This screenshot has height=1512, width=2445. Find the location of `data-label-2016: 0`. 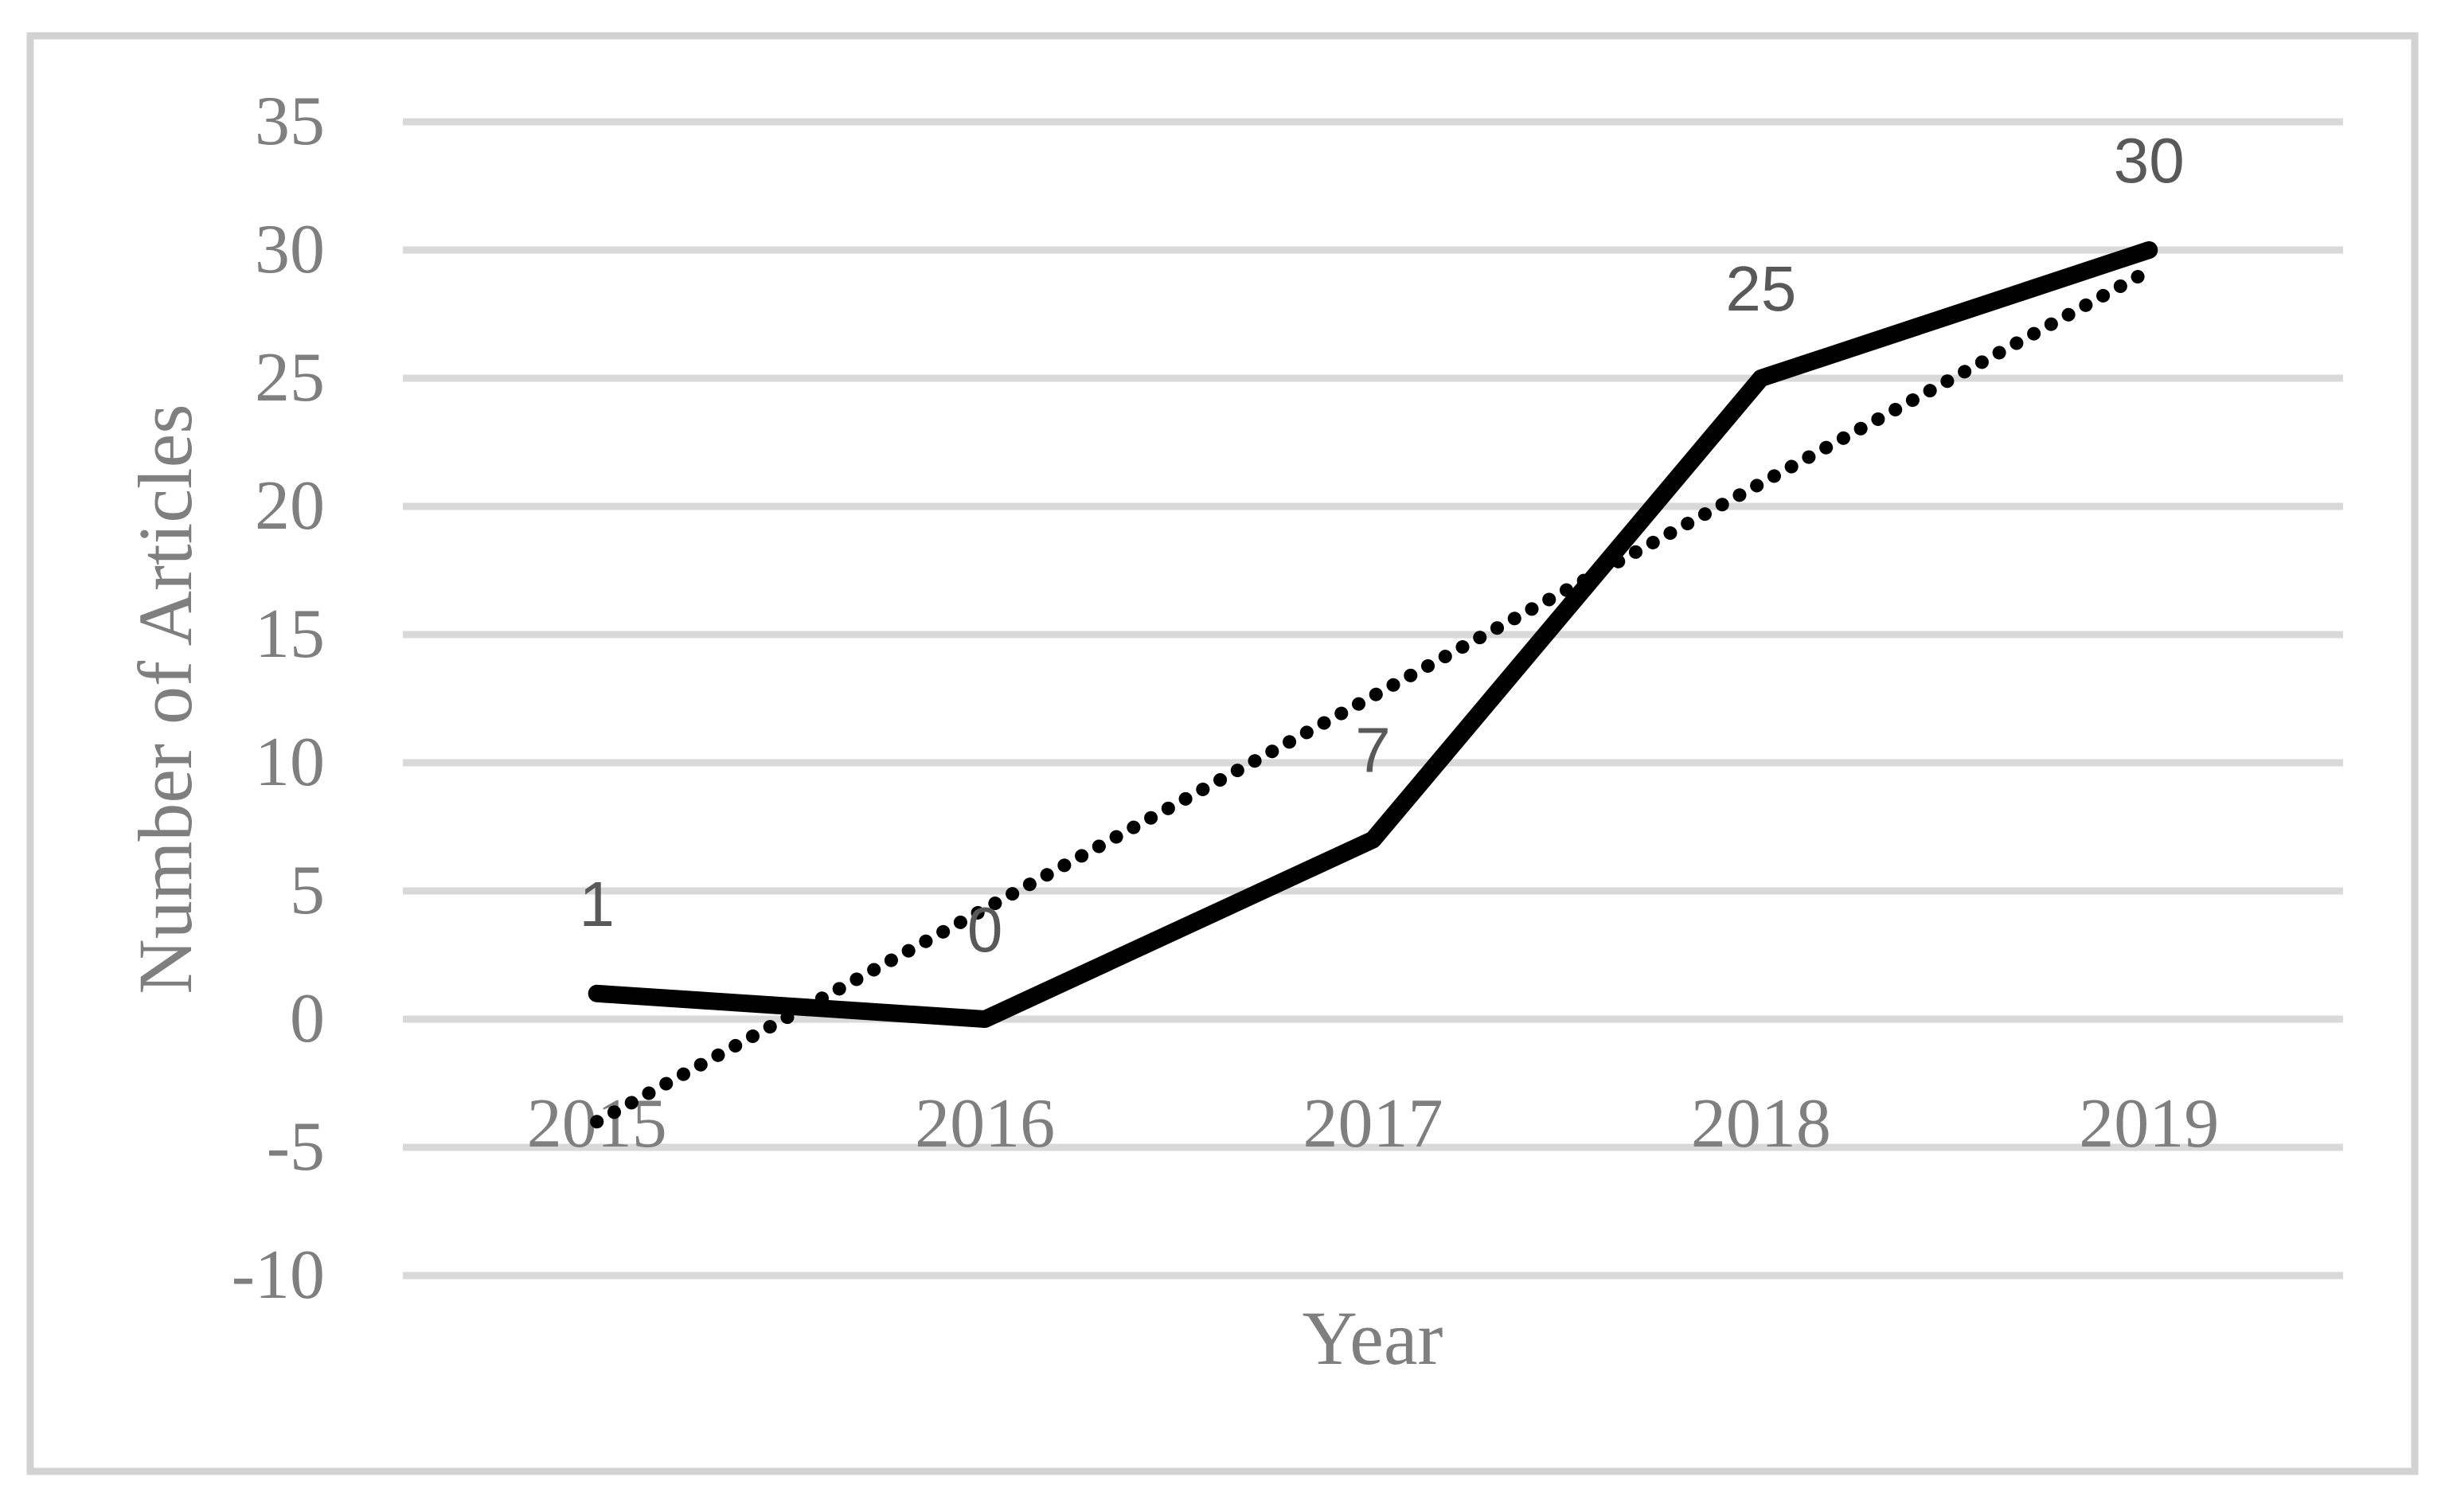

data-label-2016: 0 is located at coordinates (985, 929).